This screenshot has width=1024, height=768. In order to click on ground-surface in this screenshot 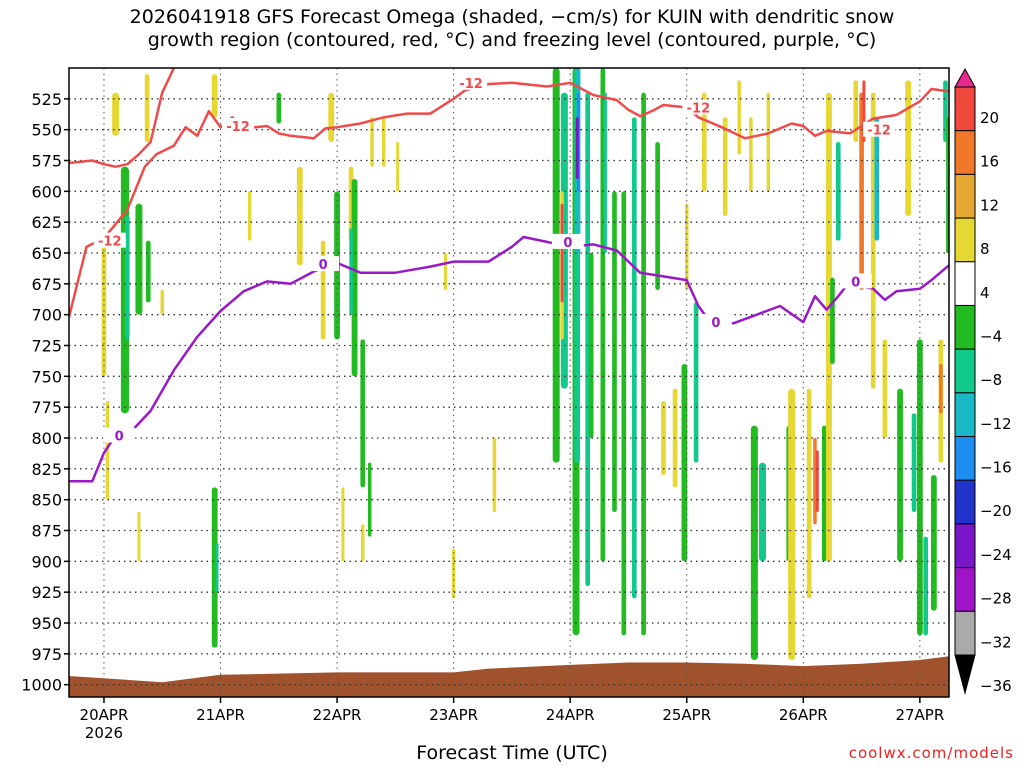, I will do `click(509, 676)`.